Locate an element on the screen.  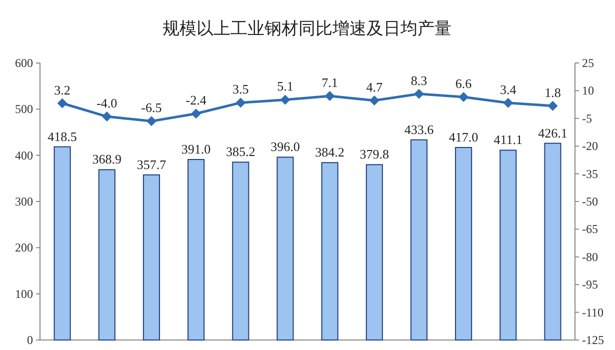
y-tick-label: 600 is located at coordinates (24, 63).